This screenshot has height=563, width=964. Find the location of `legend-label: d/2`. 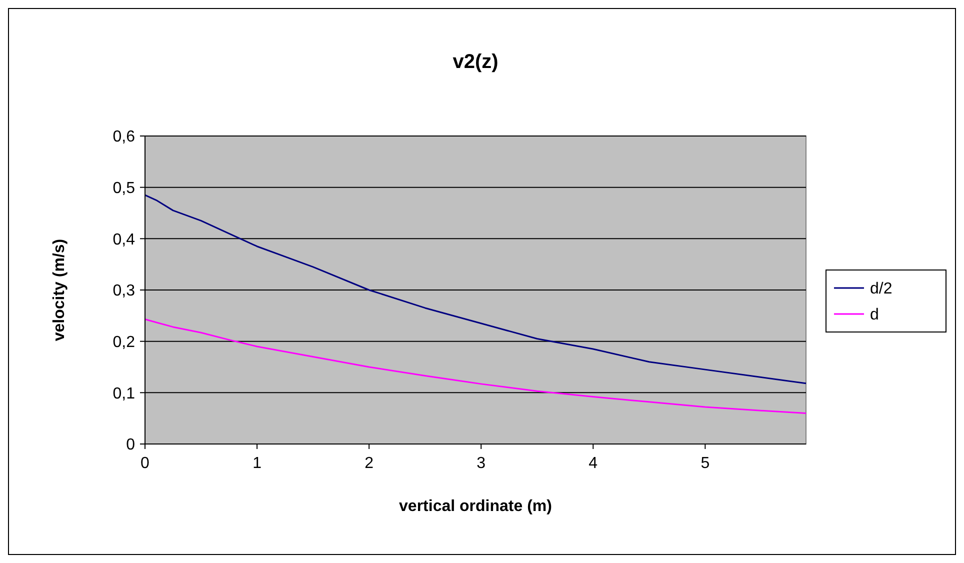

legend-label: d/2 is located at coordinates (881, 289).